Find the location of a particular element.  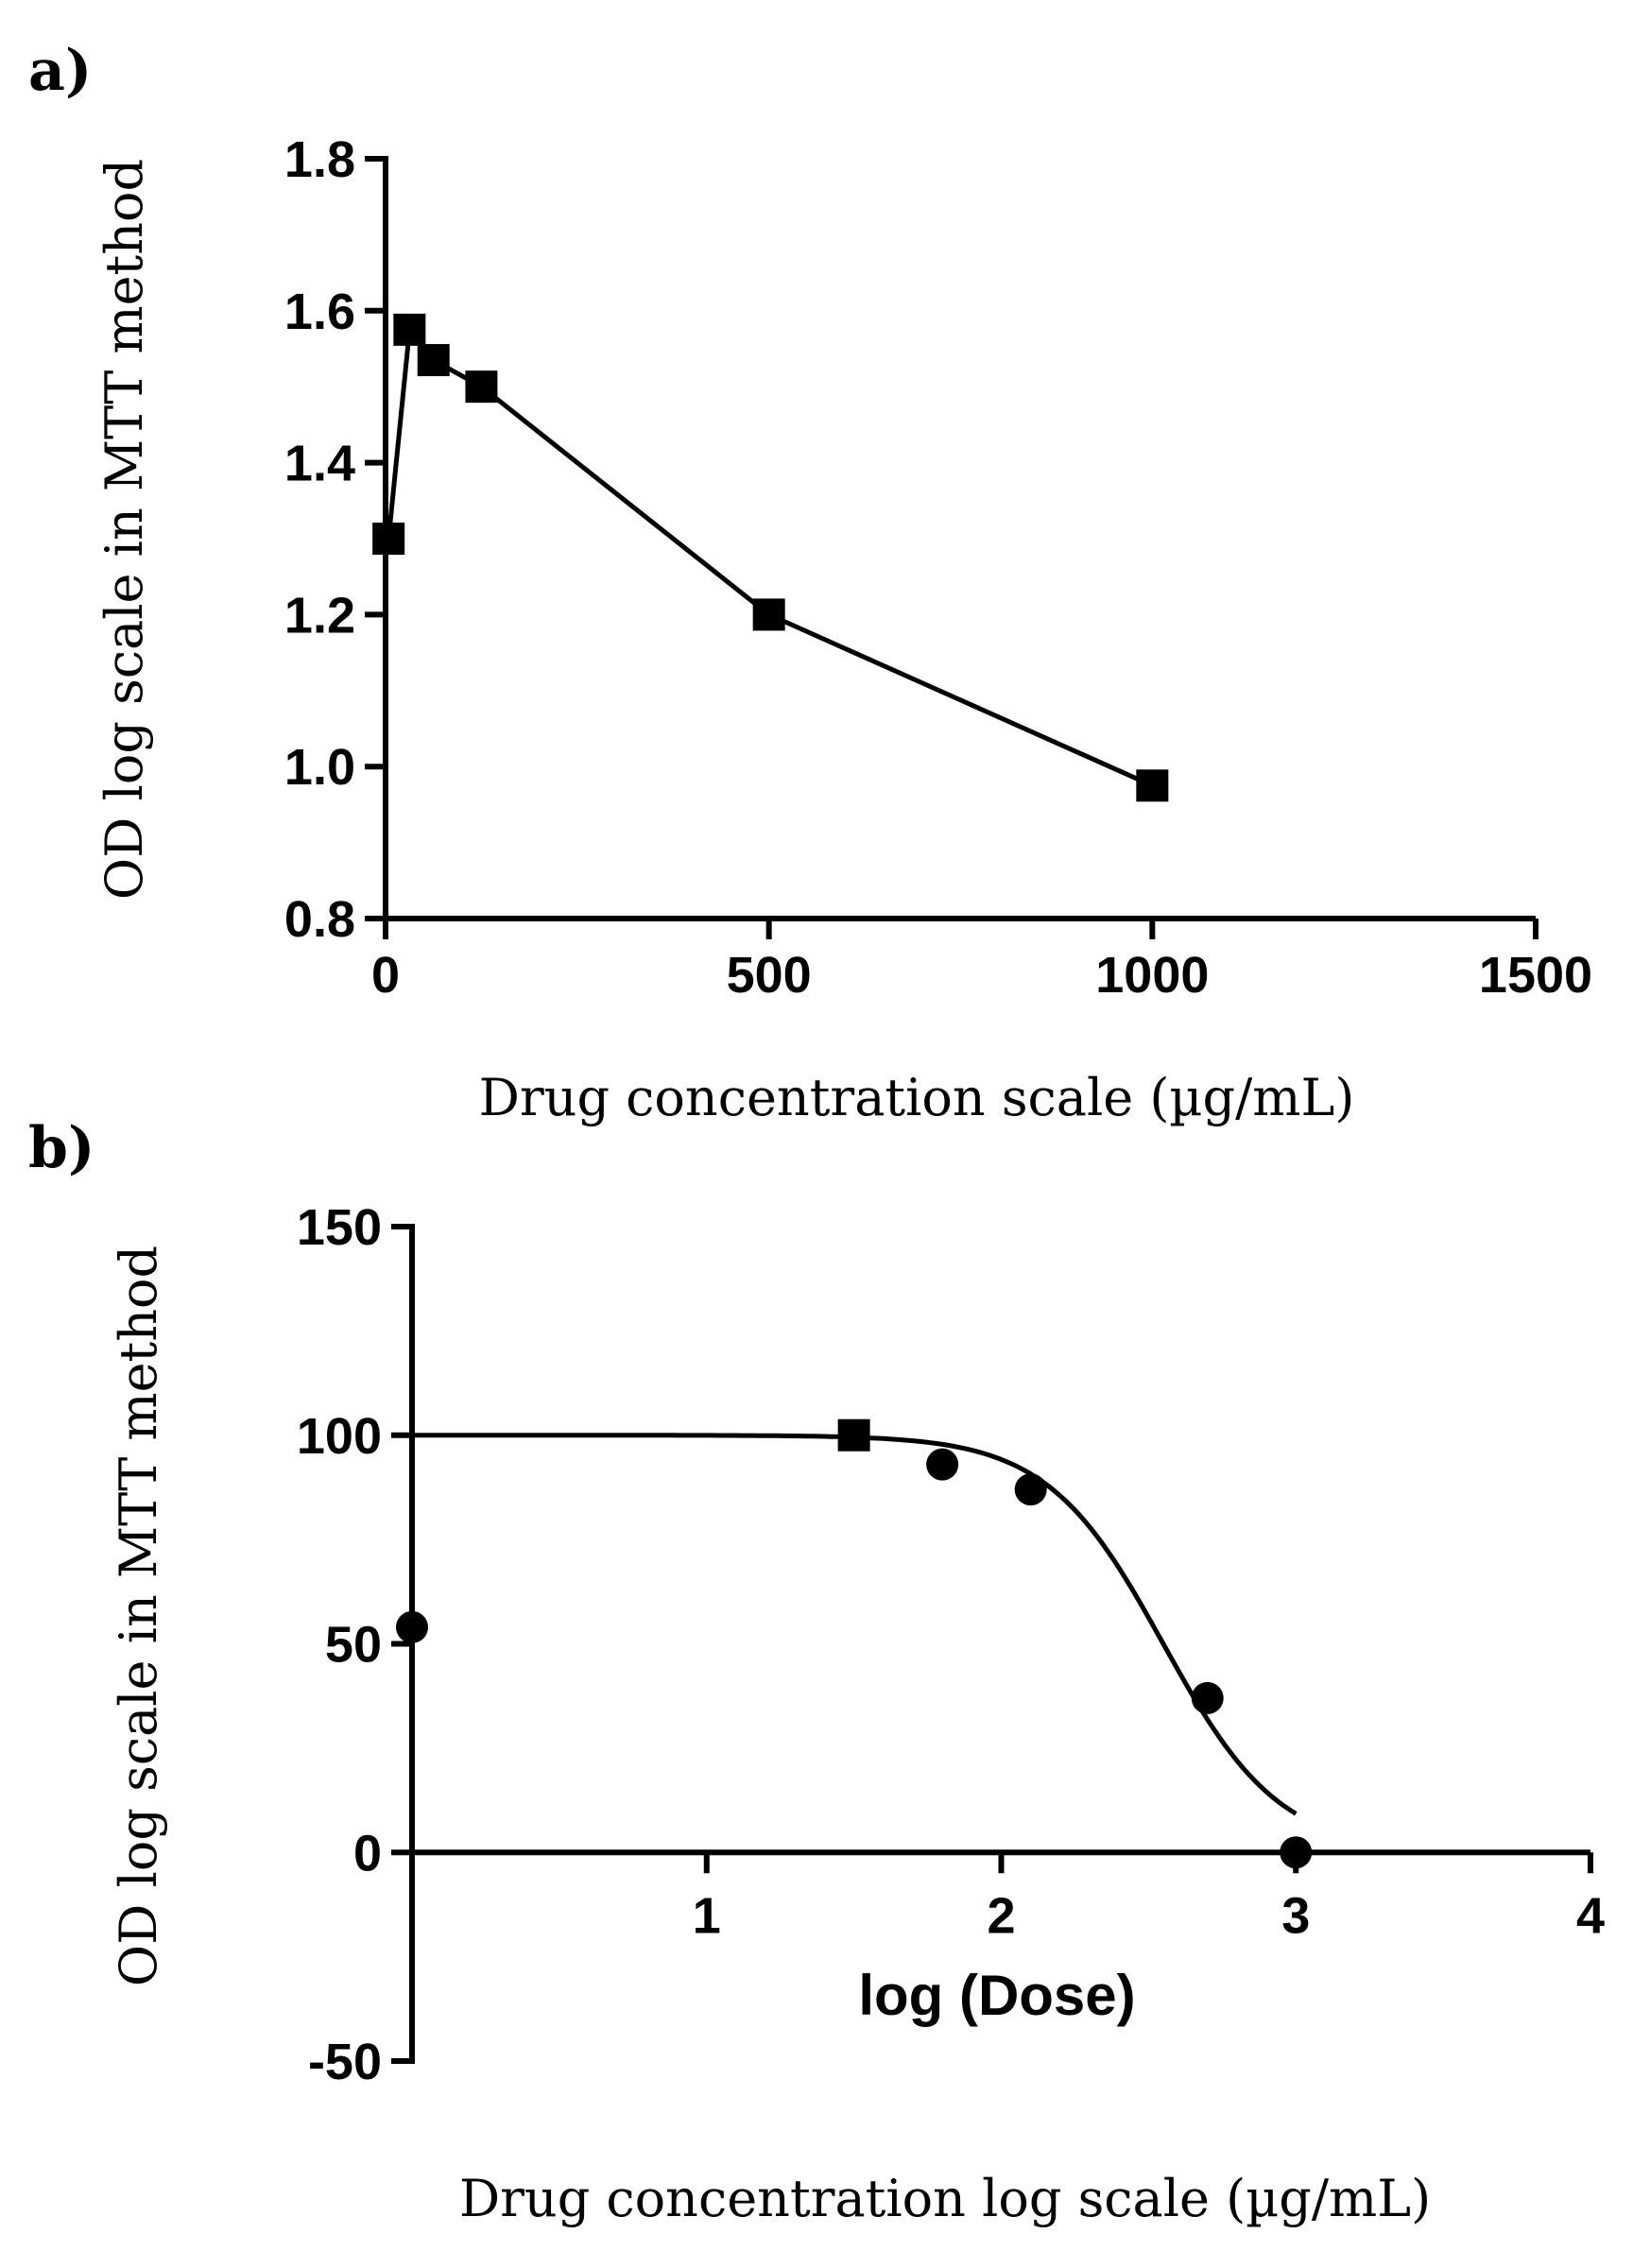

panel-b-x-axis-title: log (Dose) is located at coordinates (997, 1995).